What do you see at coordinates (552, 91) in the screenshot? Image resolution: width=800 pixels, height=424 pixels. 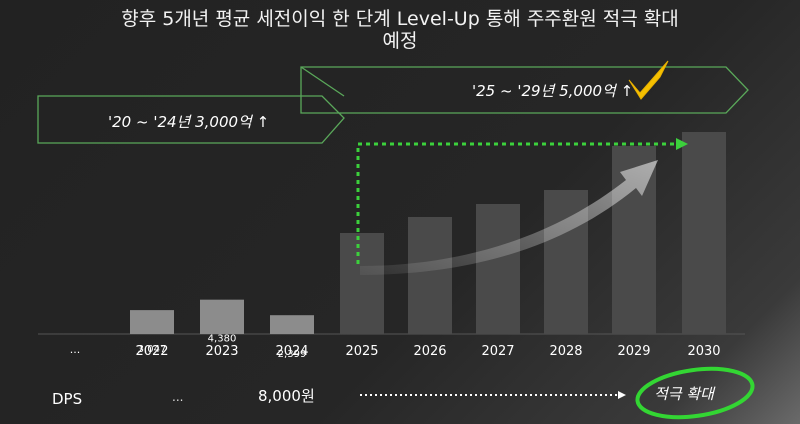 I see `future-period-label: '25 ~ '29년 5,000억 ↑` at bounding box center [552, 91].